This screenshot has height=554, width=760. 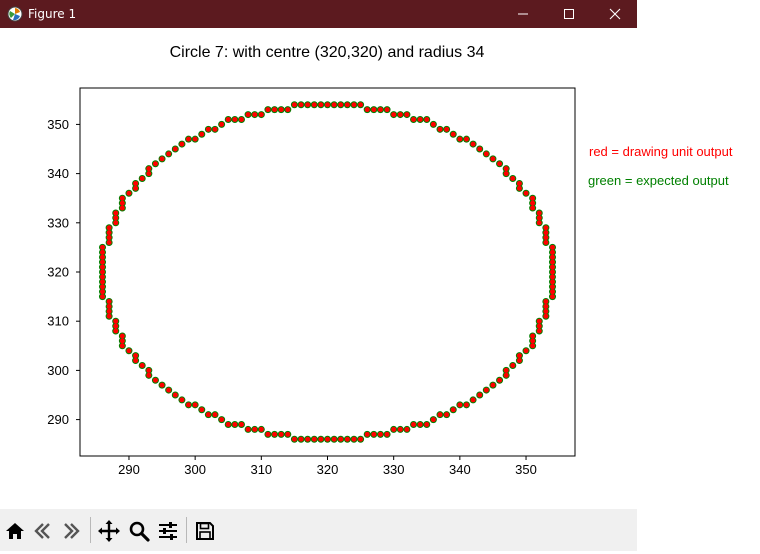 I want to click on x-tick-label: 290, so click(x=129, y=469).